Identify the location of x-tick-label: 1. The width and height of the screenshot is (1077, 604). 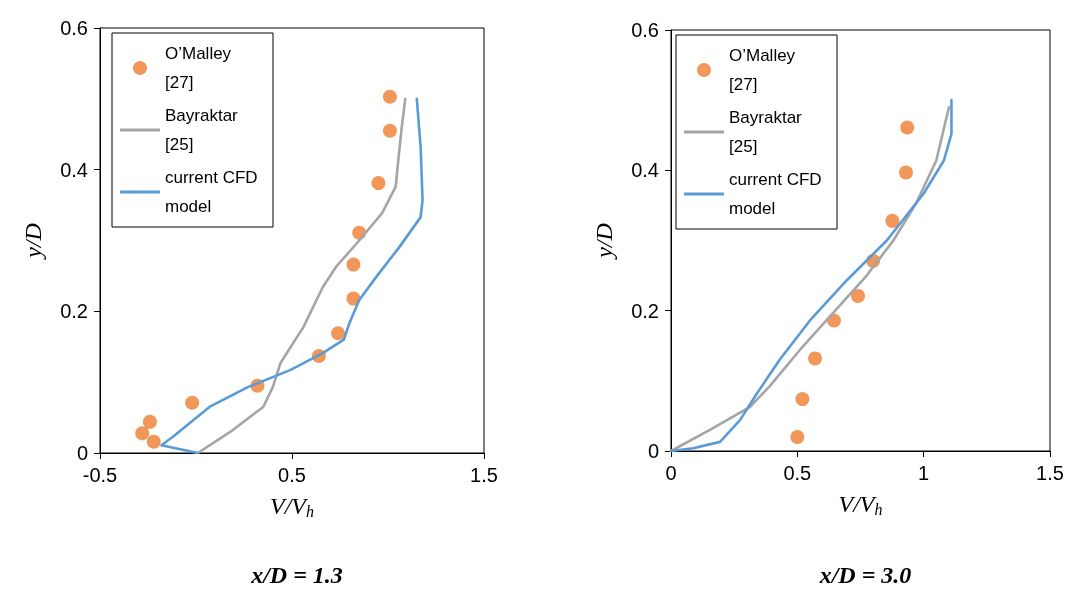
(924, 473).